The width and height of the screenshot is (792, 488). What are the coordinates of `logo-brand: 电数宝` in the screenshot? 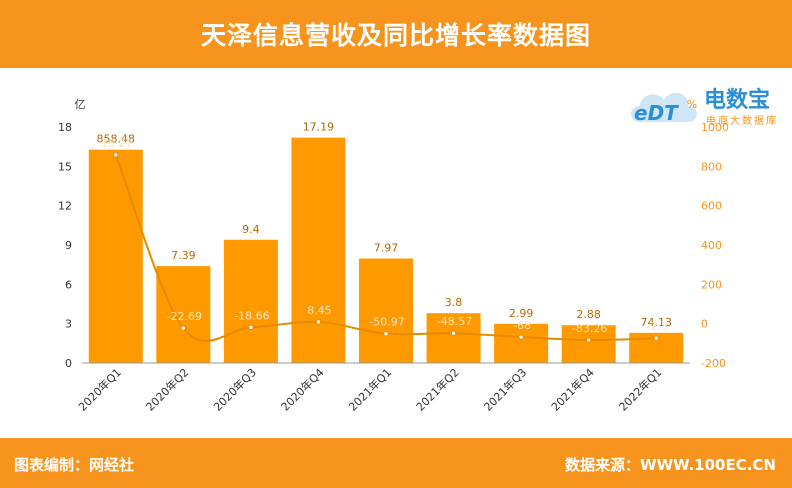 It's located at (737, 100).